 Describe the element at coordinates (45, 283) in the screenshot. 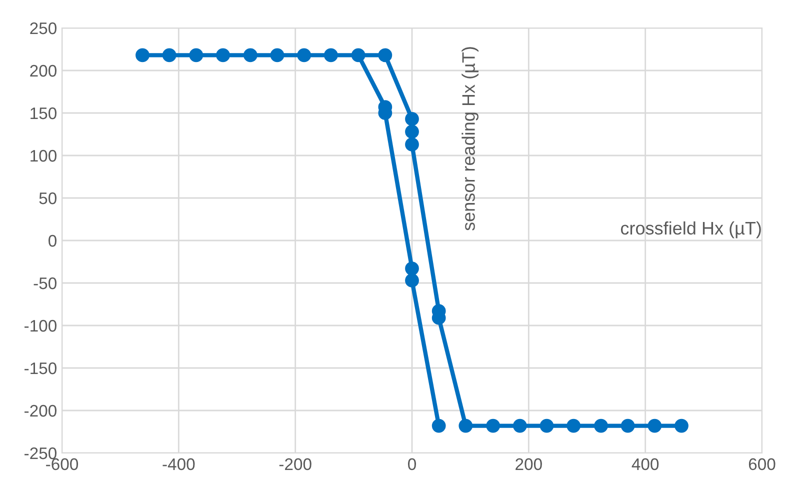

I see `y-tick-label: -50` at that location.